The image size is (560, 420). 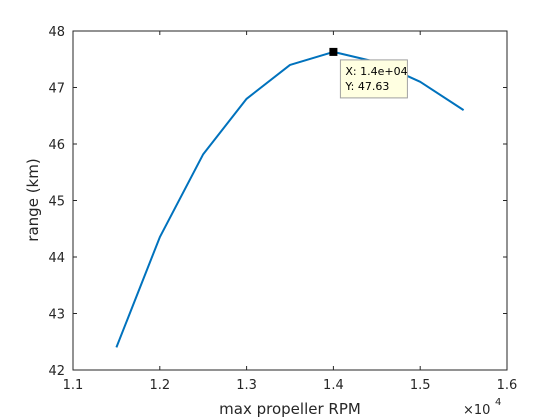 I want to click on x-tick-label: 1.6, so click(x=507, y=385).